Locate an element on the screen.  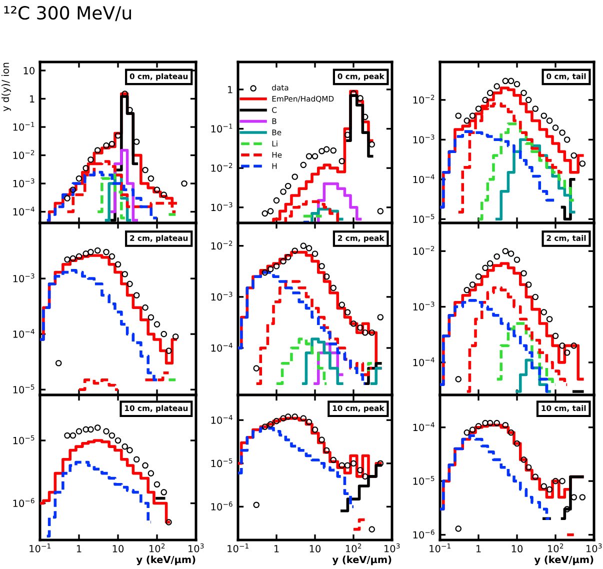
y-axis-title: y d(y)/ ion is located at coordinates (6, 87).